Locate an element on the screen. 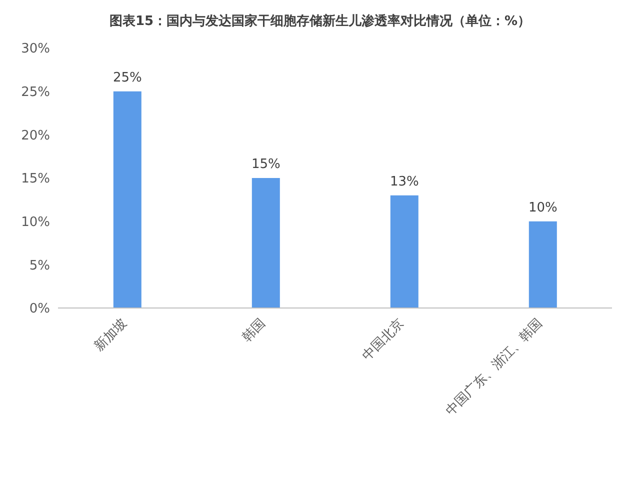 This screenshot has width=640, height=481. x-tick-label: 韩国 is located at coordinates (254, 331).